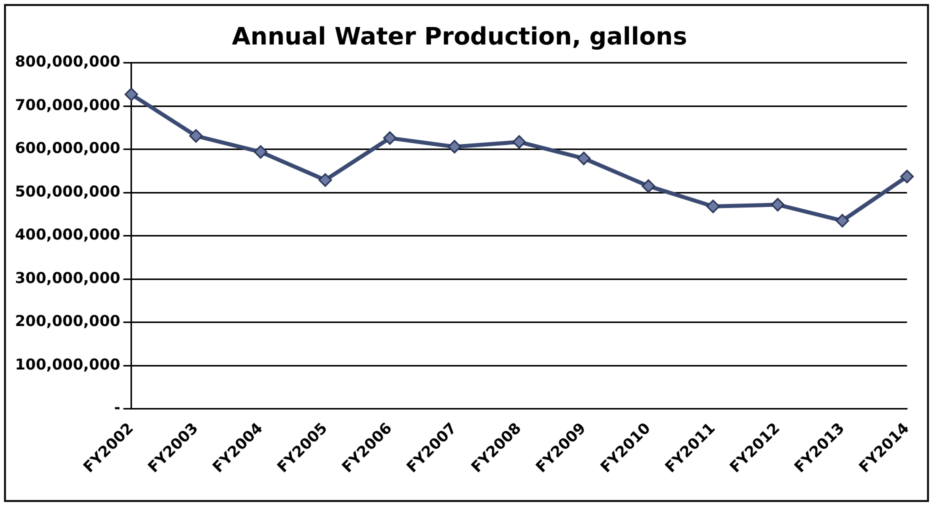 The width and height of the screenshot is (937, 510). Describe the element at coordinates (67, 61) in the screenshot. I see `y-tick-label: 800,000,000` at that location.